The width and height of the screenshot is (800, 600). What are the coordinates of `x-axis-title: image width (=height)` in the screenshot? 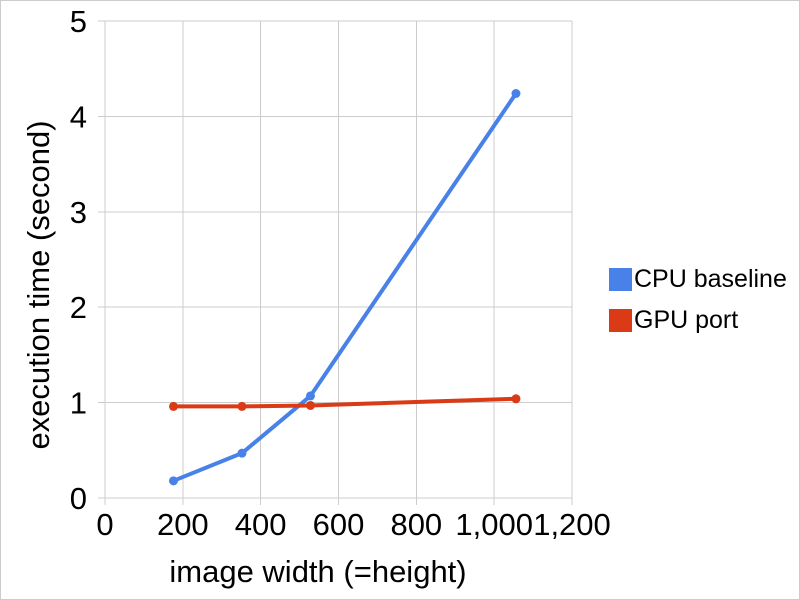 It's located at (318, 571).